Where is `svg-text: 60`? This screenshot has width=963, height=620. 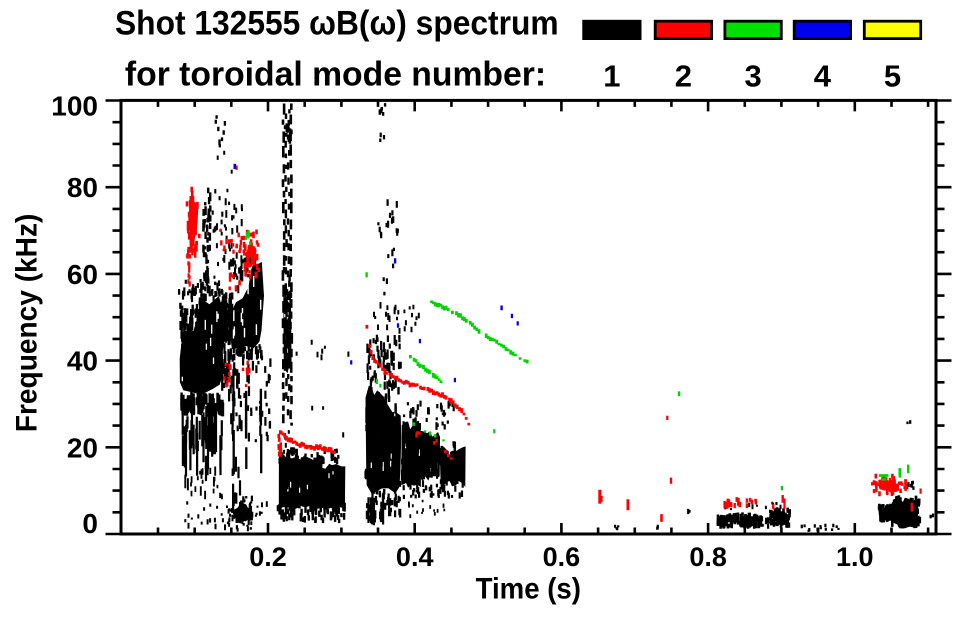 svg-text: 60 is located at coordinates (82, 274).